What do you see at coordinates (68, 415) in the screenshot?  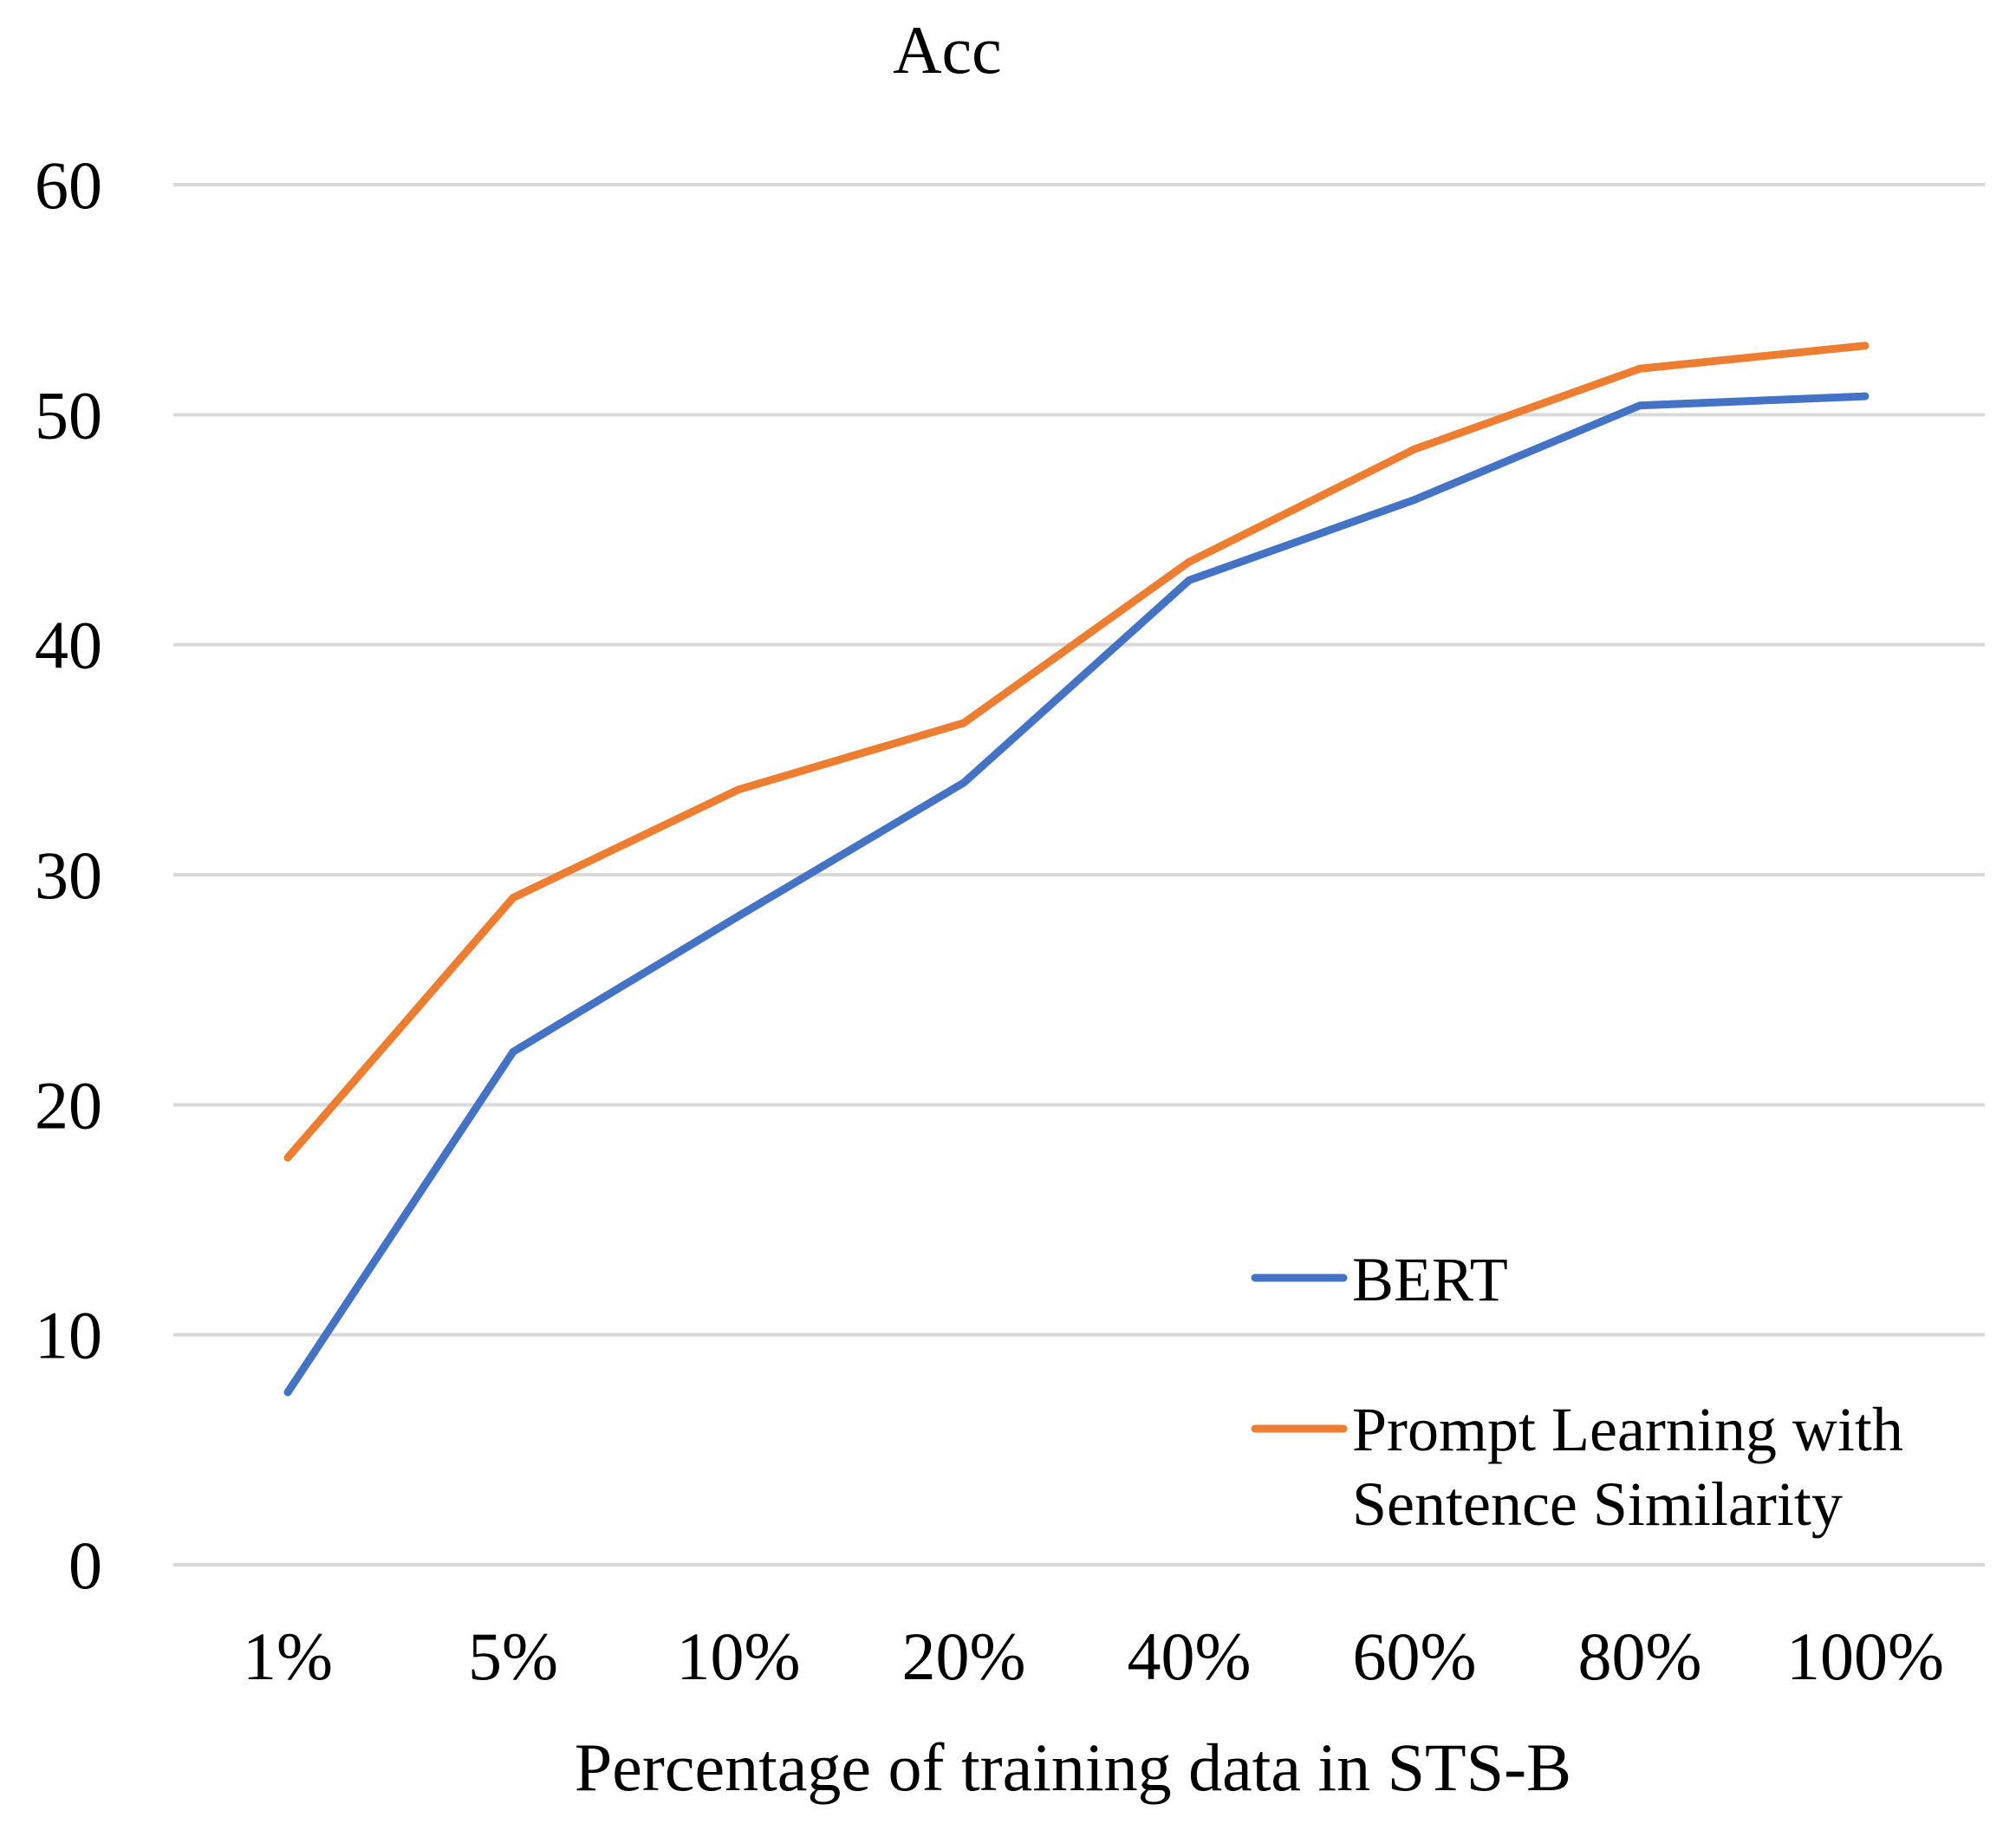 I see `y-tick-label-50: 50` at bounding box center [68, 415].